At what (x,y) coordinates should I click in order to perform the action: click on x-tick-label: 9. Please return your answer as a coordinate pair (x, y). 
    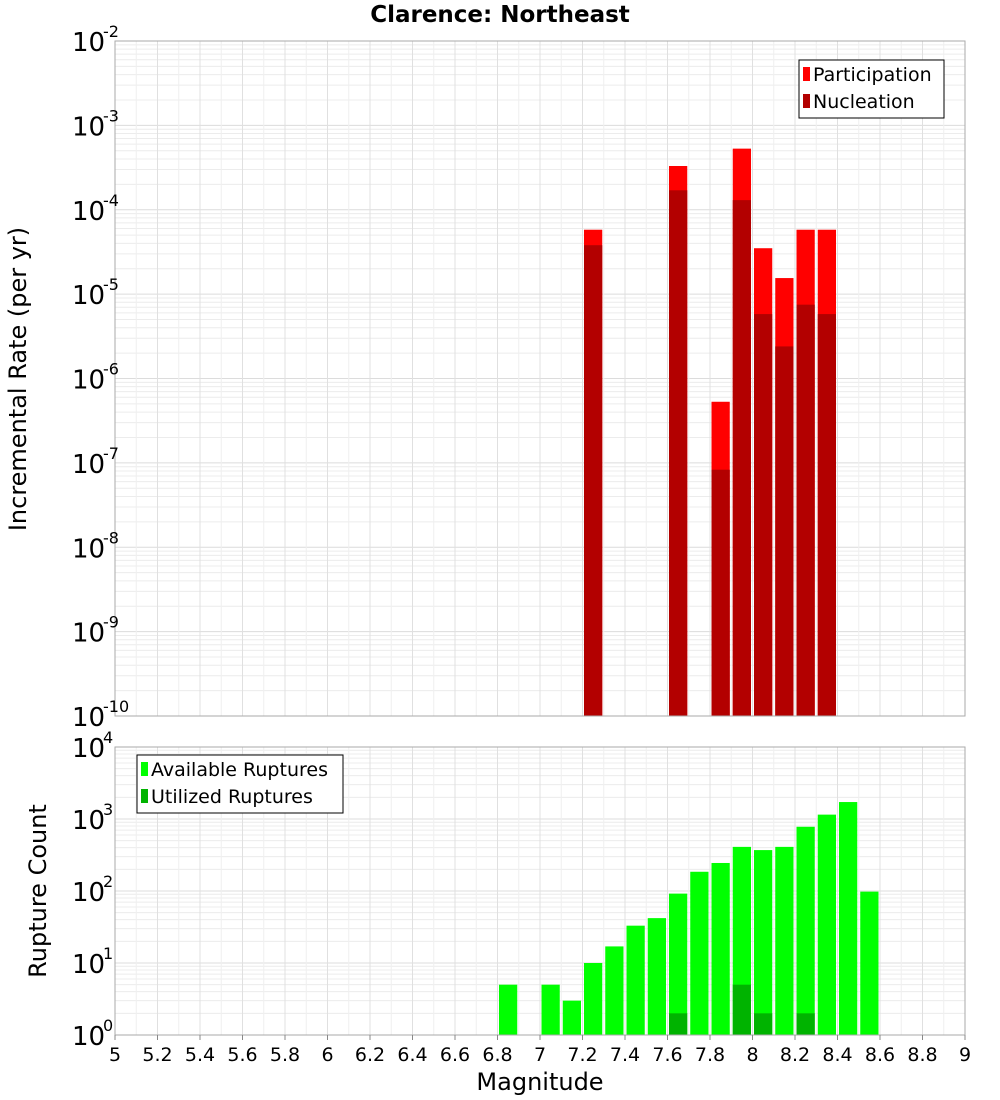
    Looking at the image, I should click on (965, 1055).